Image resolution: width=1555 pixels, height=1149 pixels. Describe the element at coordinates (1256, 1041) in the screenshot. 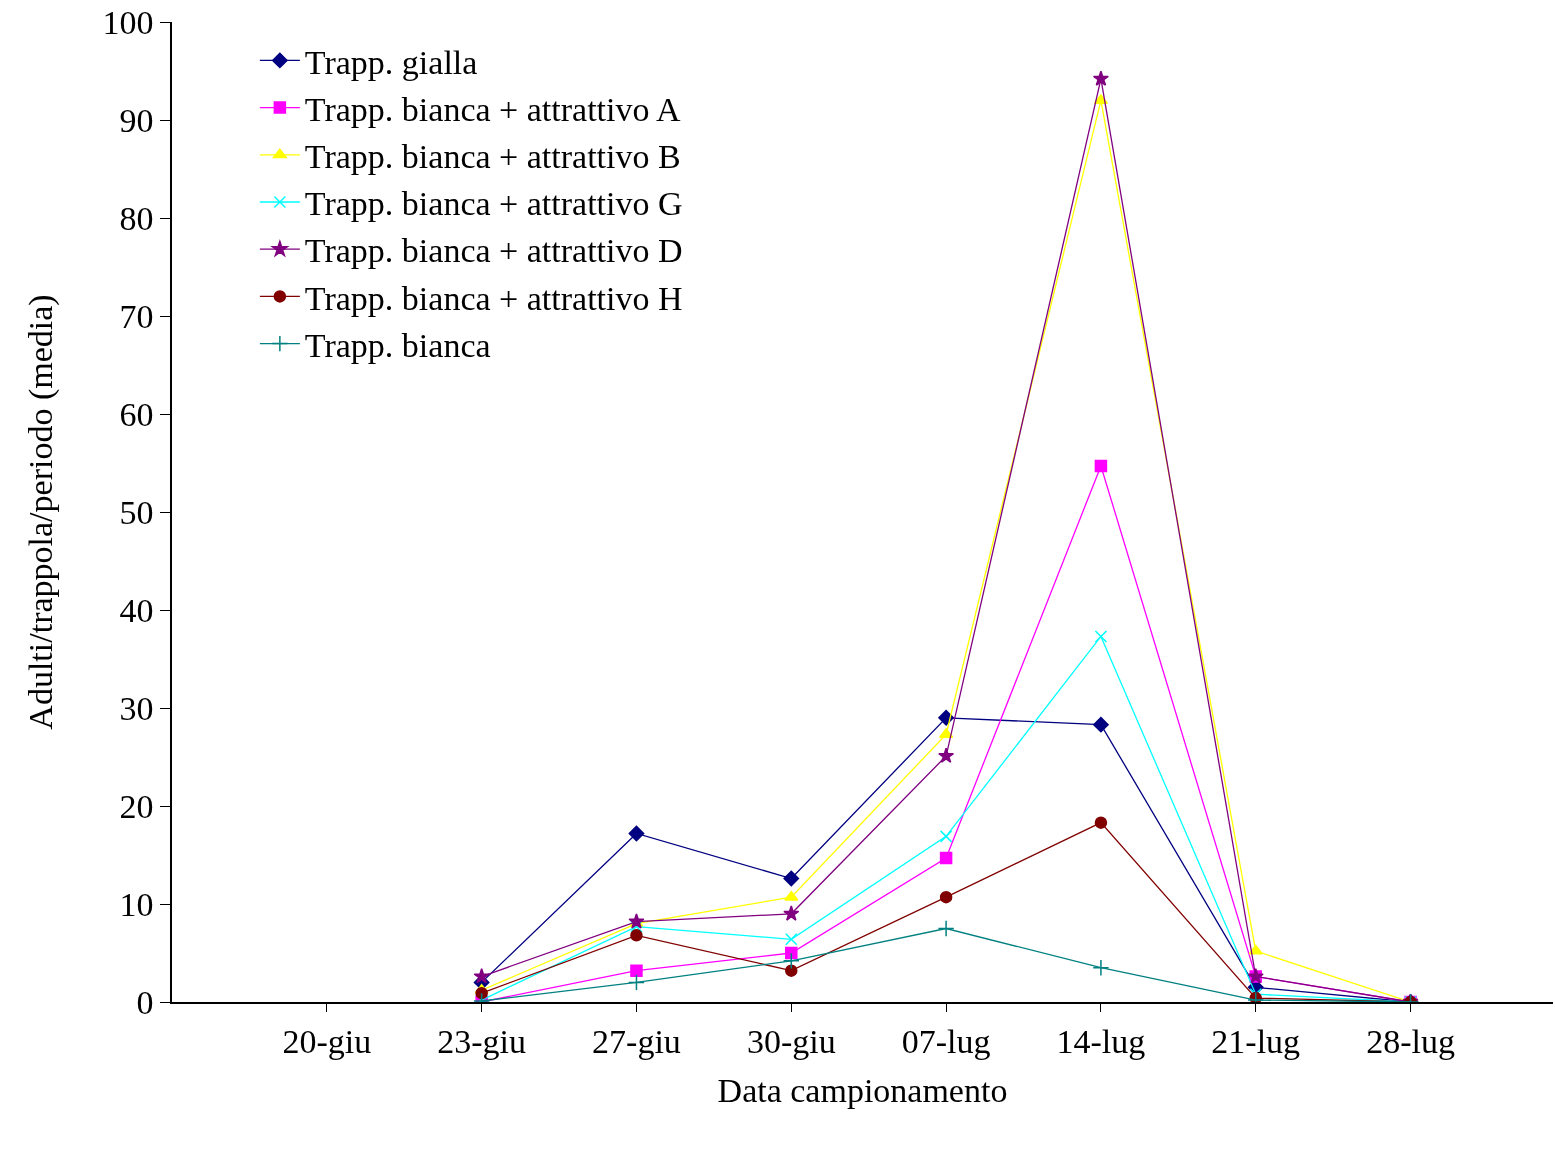

I see `x-tick-label: 21-lug` at that location.